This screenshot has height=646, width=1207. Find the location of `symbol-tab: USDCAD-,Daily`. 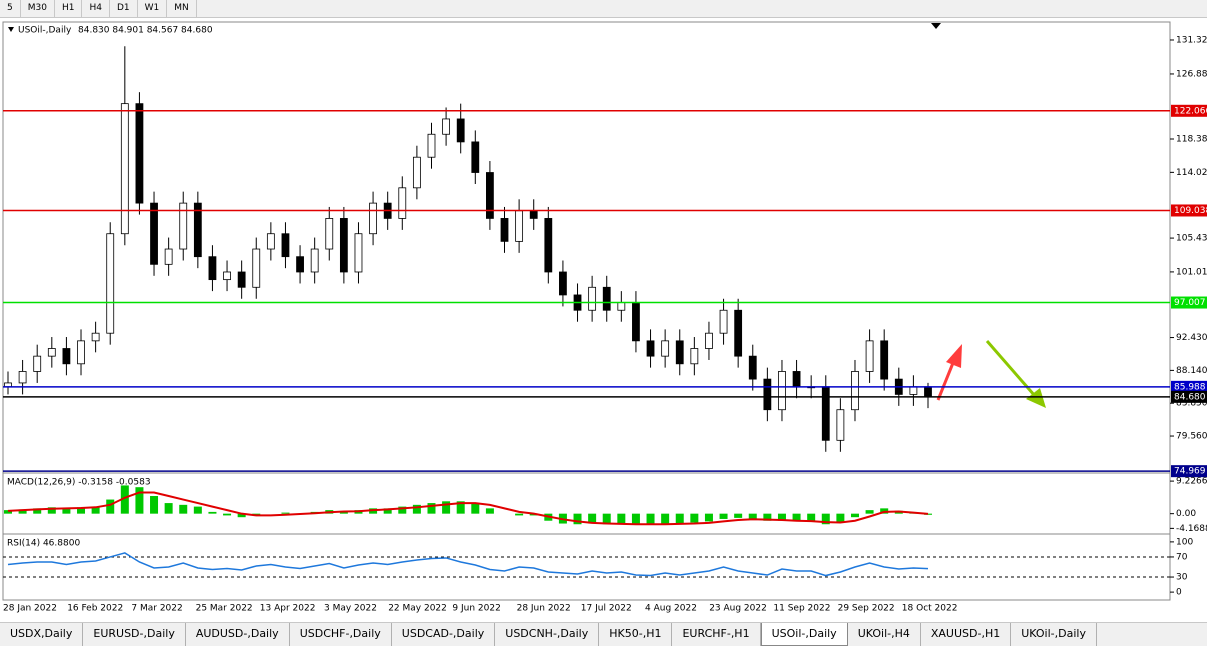

symbol-tab: USDCAD-,Daily is located at coordinates (444, 634).